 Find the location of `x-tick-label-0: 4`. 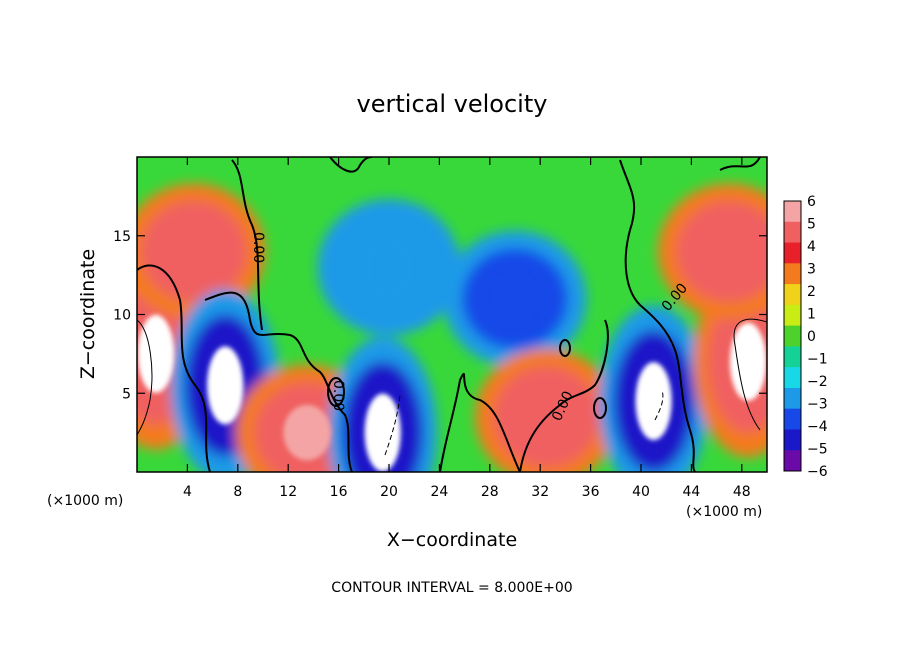

x-tick-label-0: 4 is located at coordinates (187, 492).